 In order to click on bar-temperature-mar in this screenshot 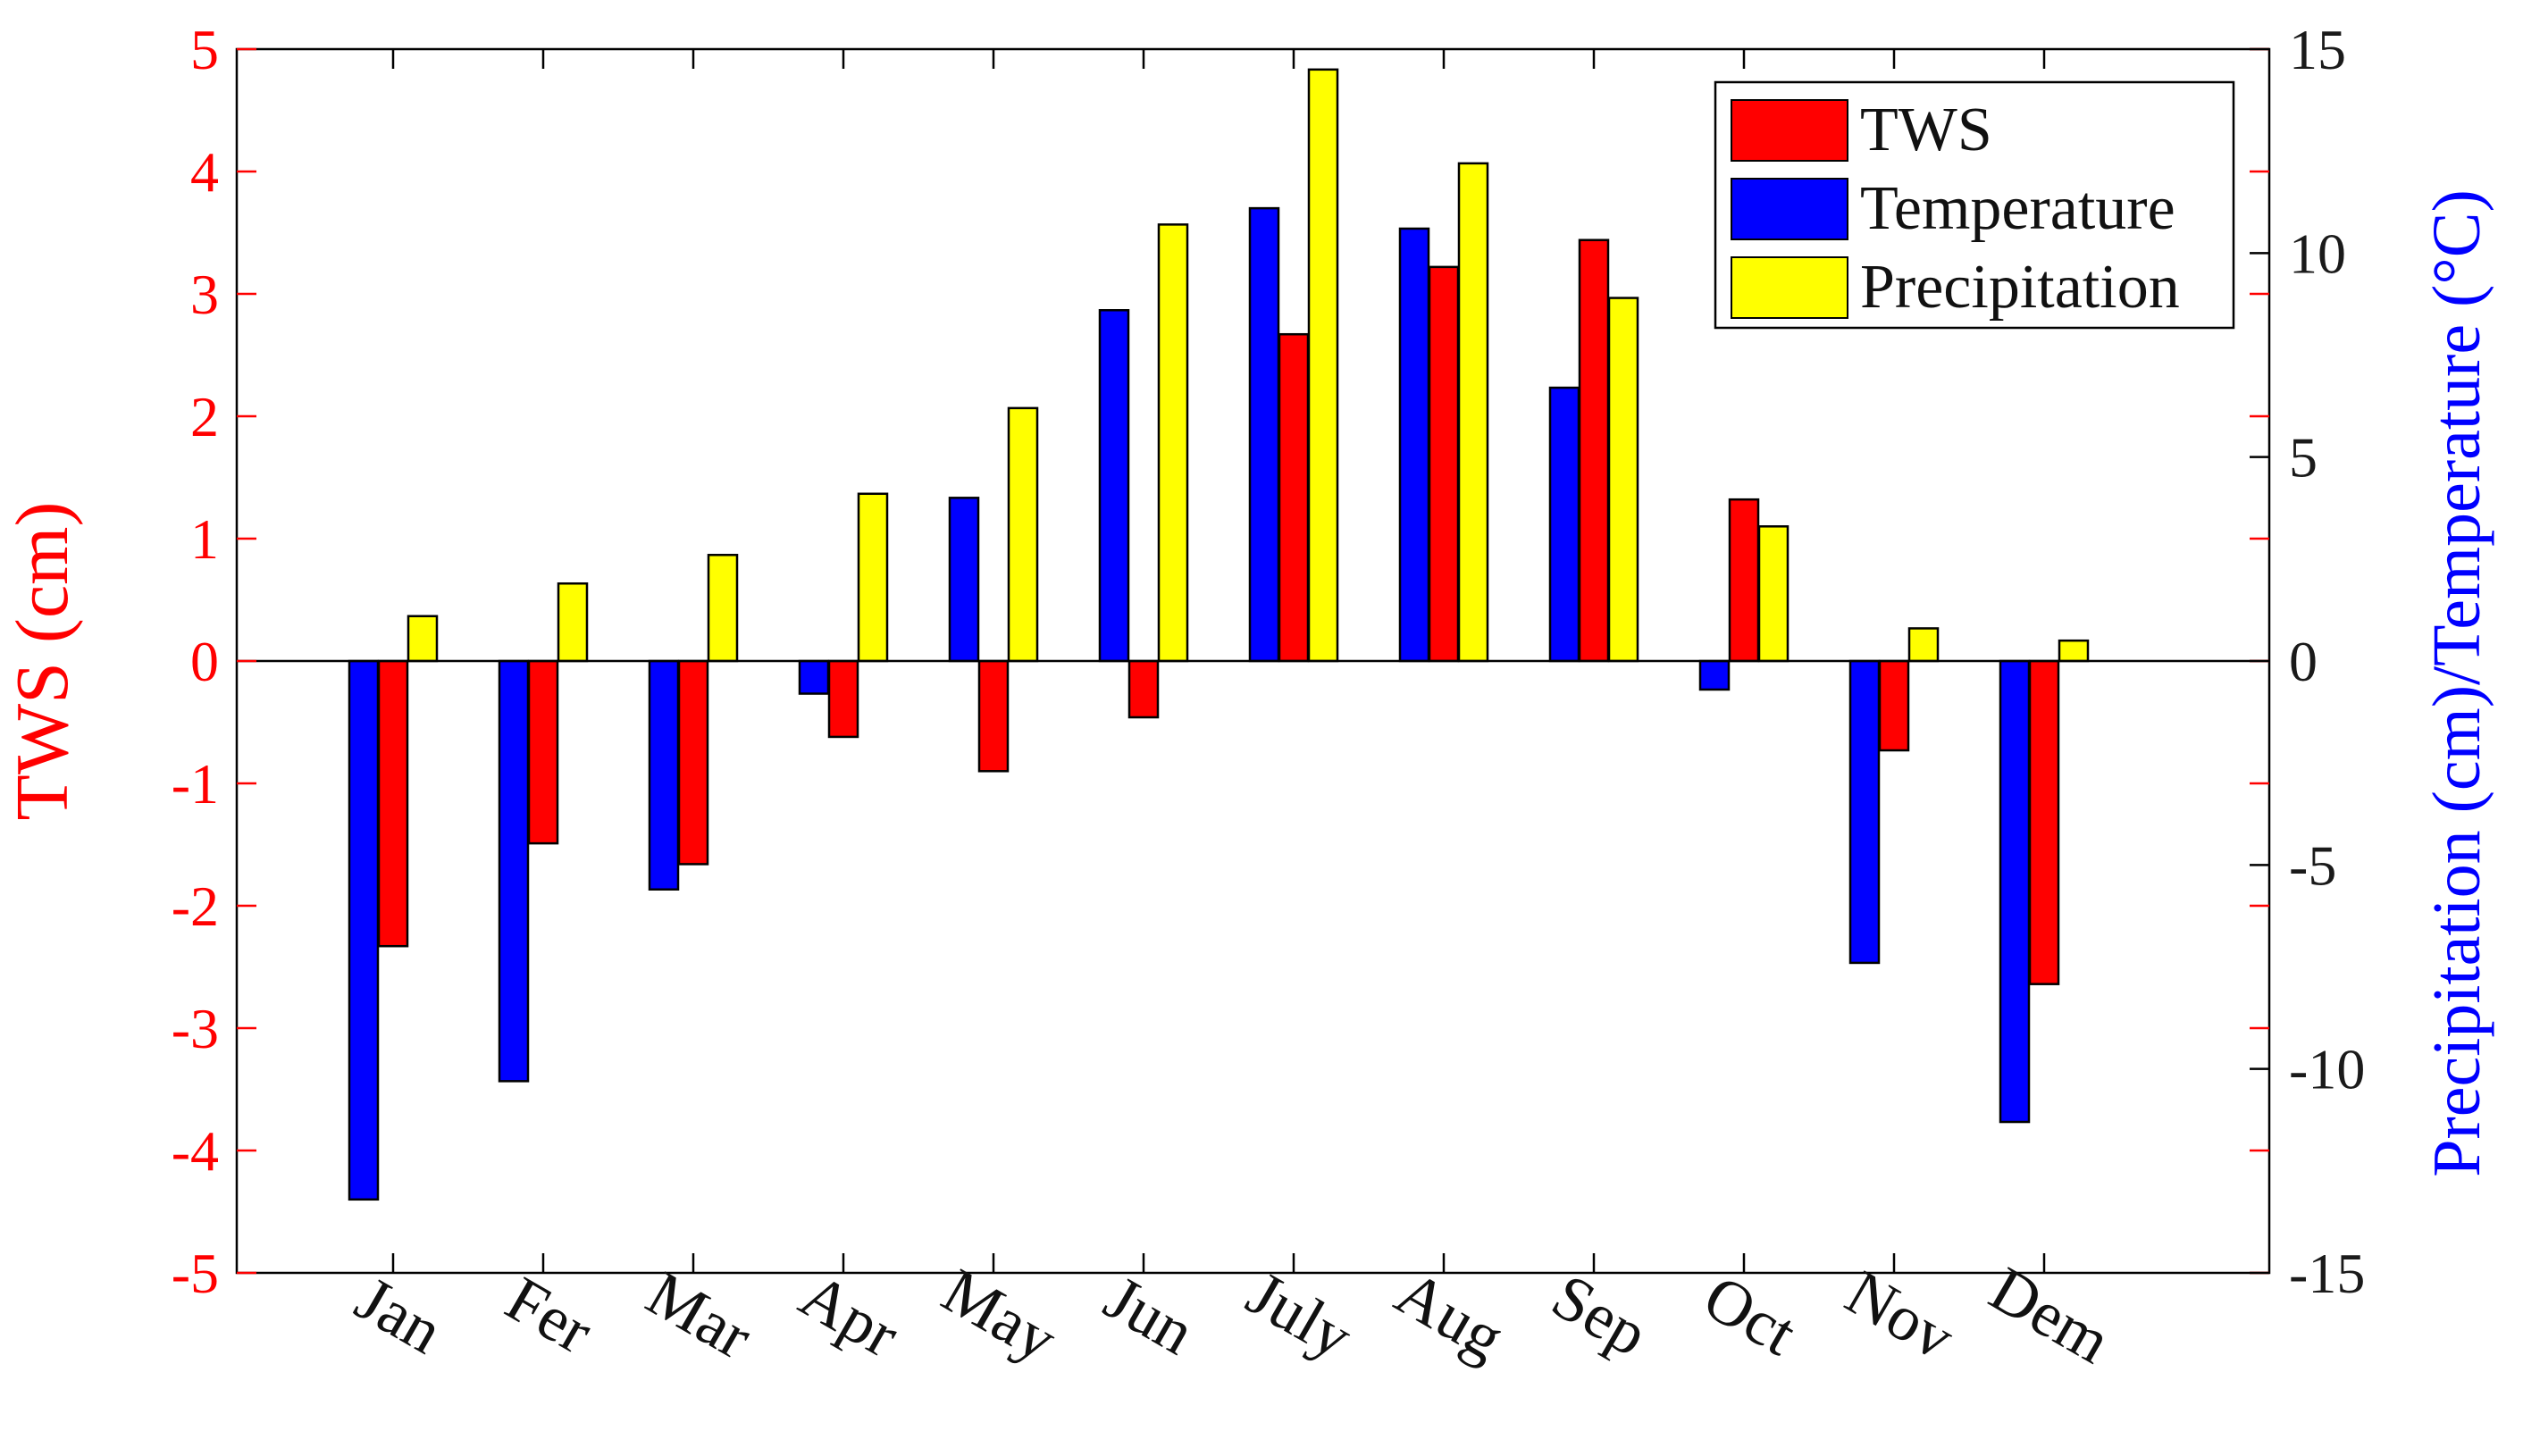, I will do `click(664, 775)`.